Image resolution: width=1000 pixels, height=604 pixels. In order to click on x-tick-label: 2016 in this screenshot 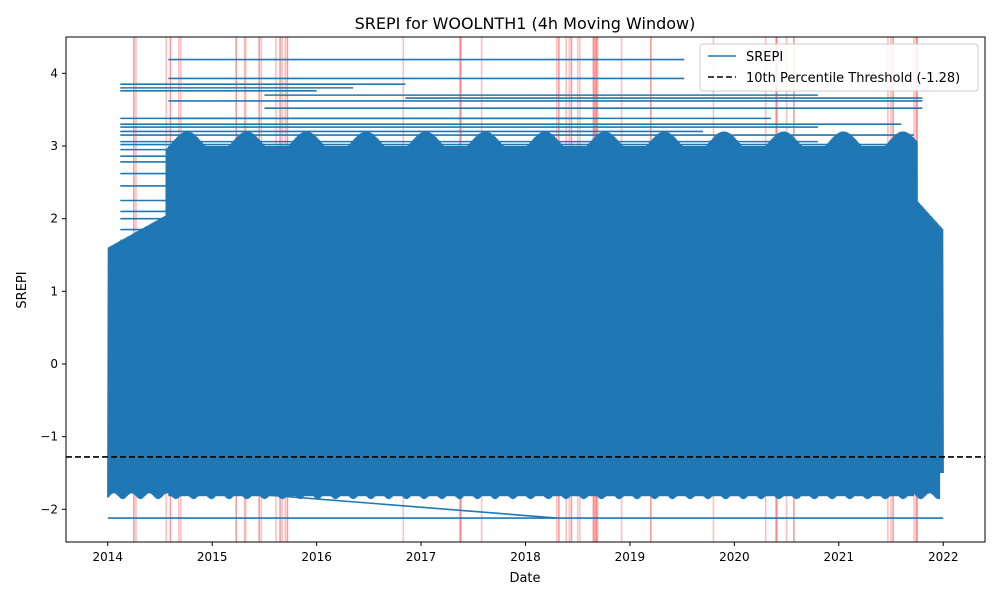, I will do `click(316, 557)`.